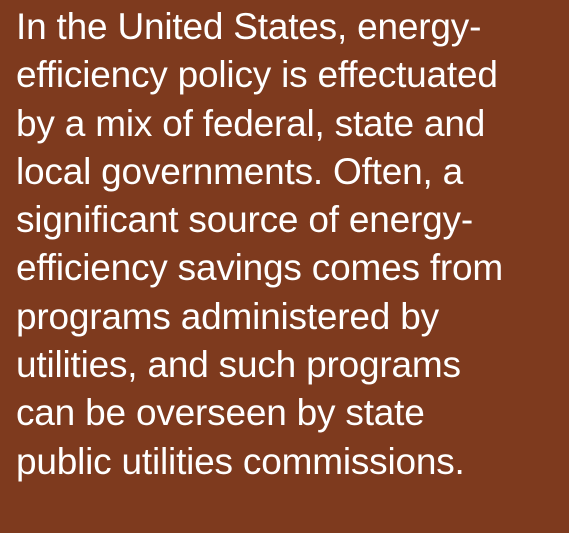 The image size is (569, 533). I want to click on text-line: utilities, and such programs, so click(238, 365).